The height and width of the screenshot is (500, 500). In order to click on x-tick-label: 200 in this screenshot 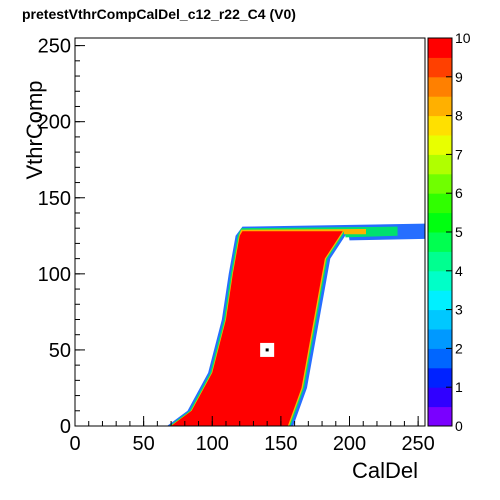, I will do `click(349, 444)`.